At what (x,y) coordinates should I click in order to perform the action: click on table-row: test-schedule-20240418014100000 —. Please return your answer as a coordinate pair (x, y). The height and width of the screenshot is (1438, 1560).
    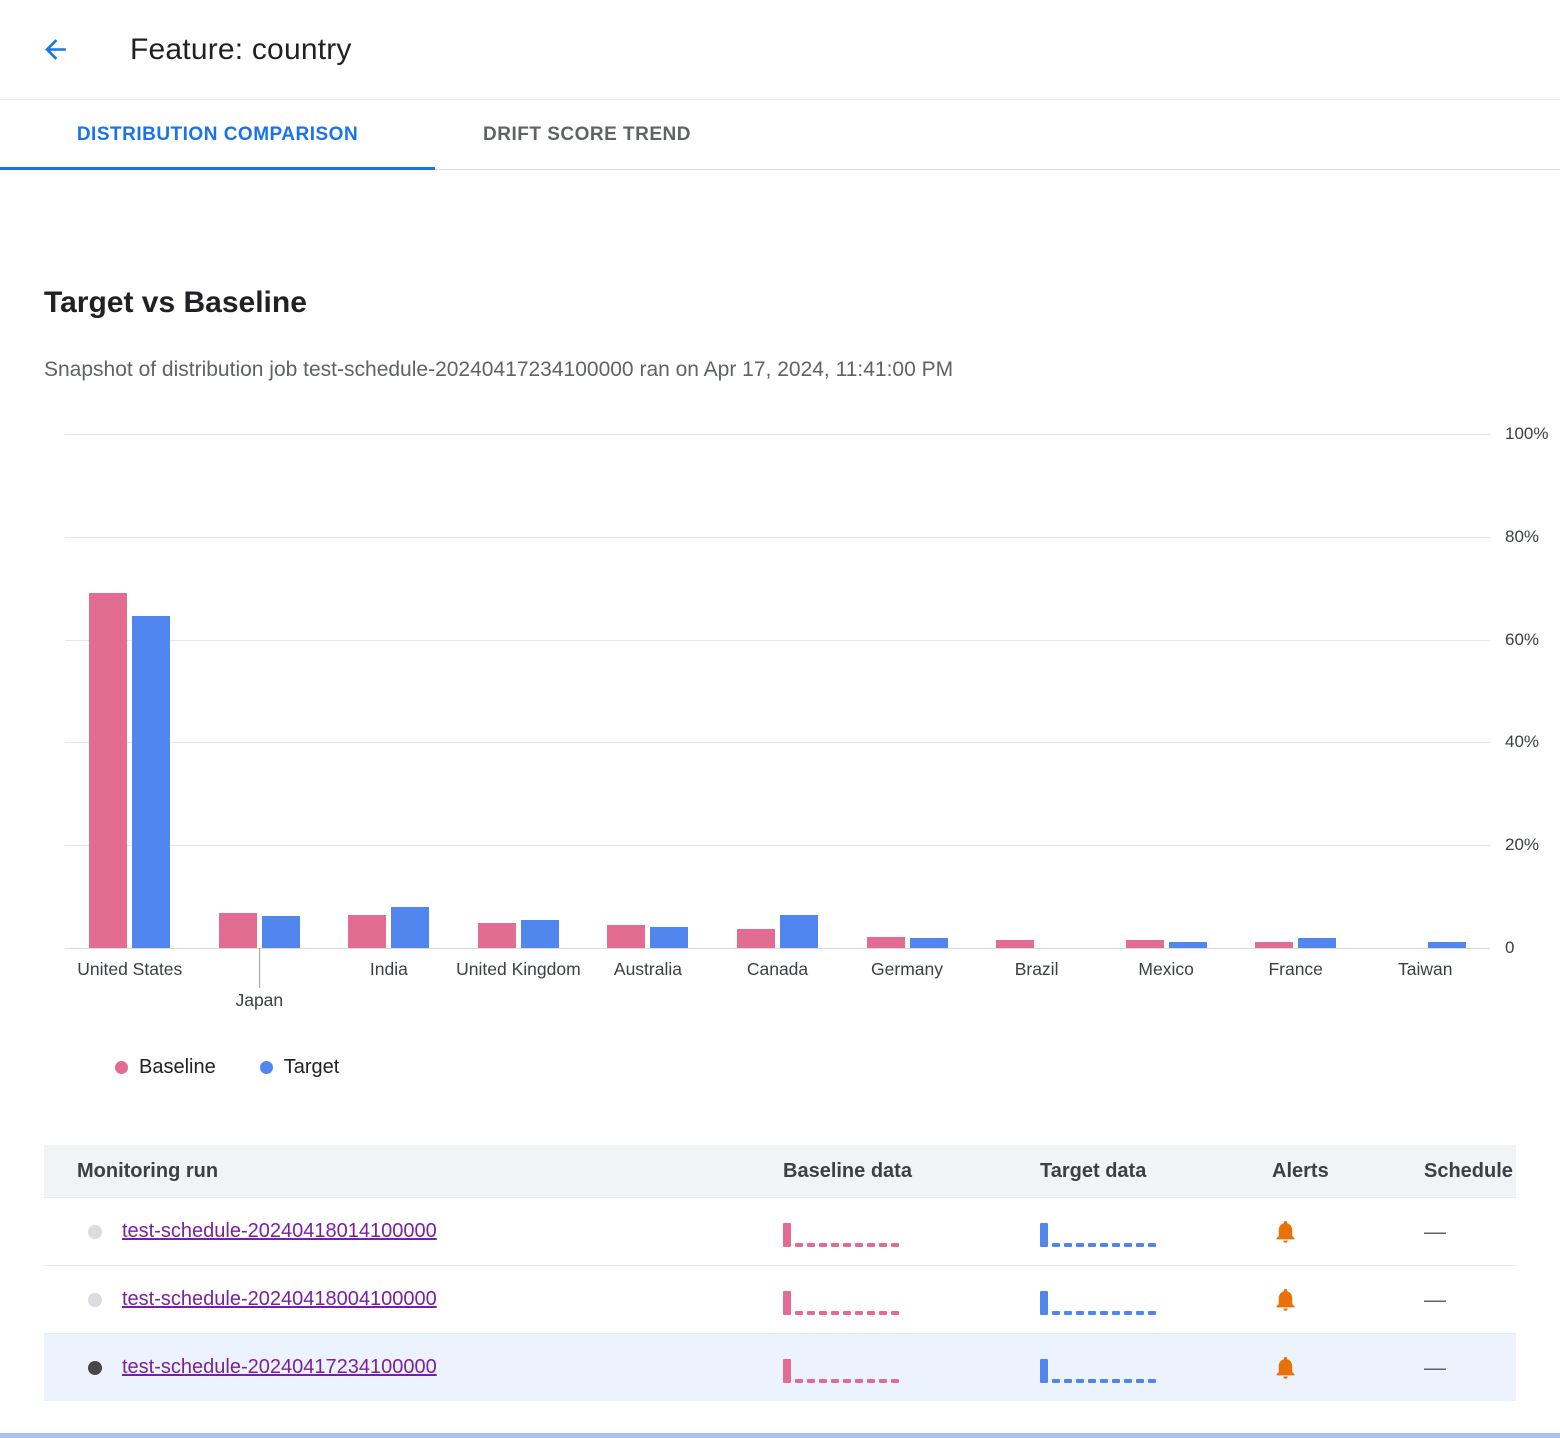
    Looking at the image, I should click on (780, 1231).